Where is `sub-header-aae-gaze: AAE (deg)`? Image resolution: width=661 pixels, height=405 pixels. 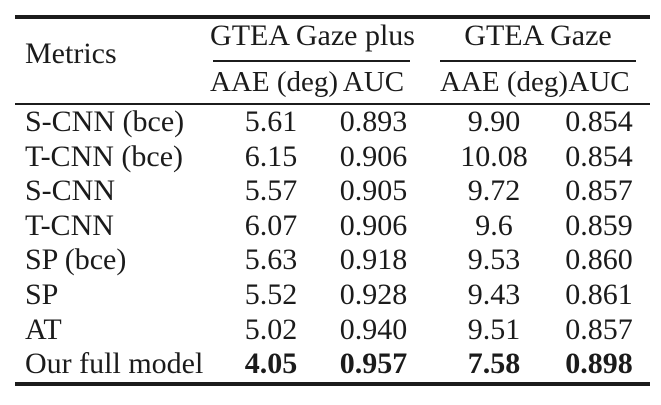 sub-header-aae-gaze: AAE (deg) is located at coordinates (504, 82).